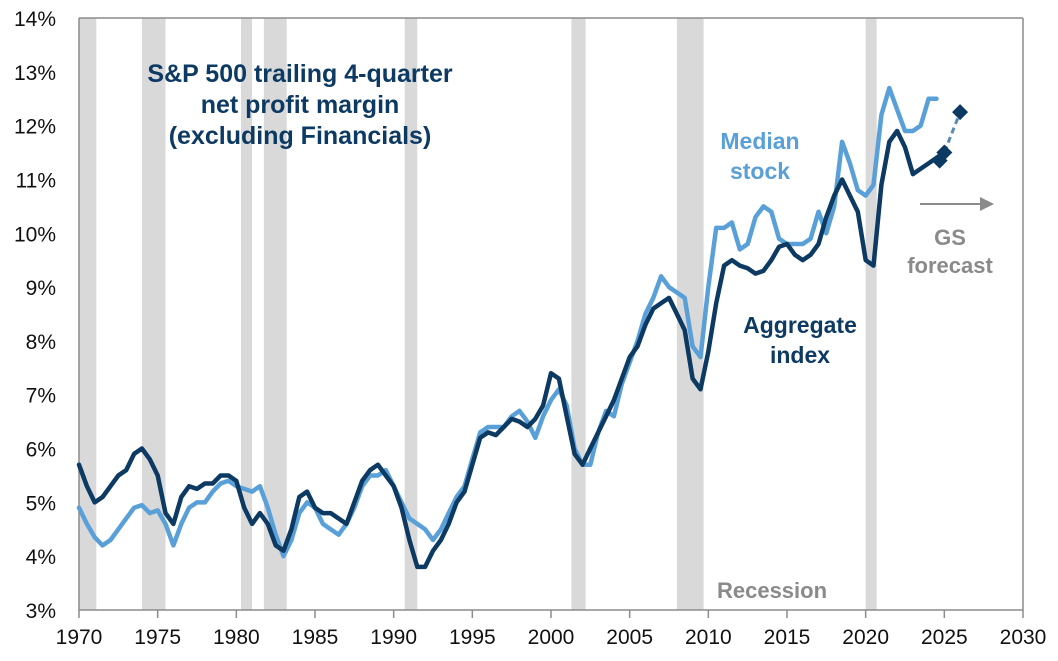  What do you see at coordinates (315, 637) in the screenshot?
I see `x-tick-label: 1985` at bounding box center [315, 637].